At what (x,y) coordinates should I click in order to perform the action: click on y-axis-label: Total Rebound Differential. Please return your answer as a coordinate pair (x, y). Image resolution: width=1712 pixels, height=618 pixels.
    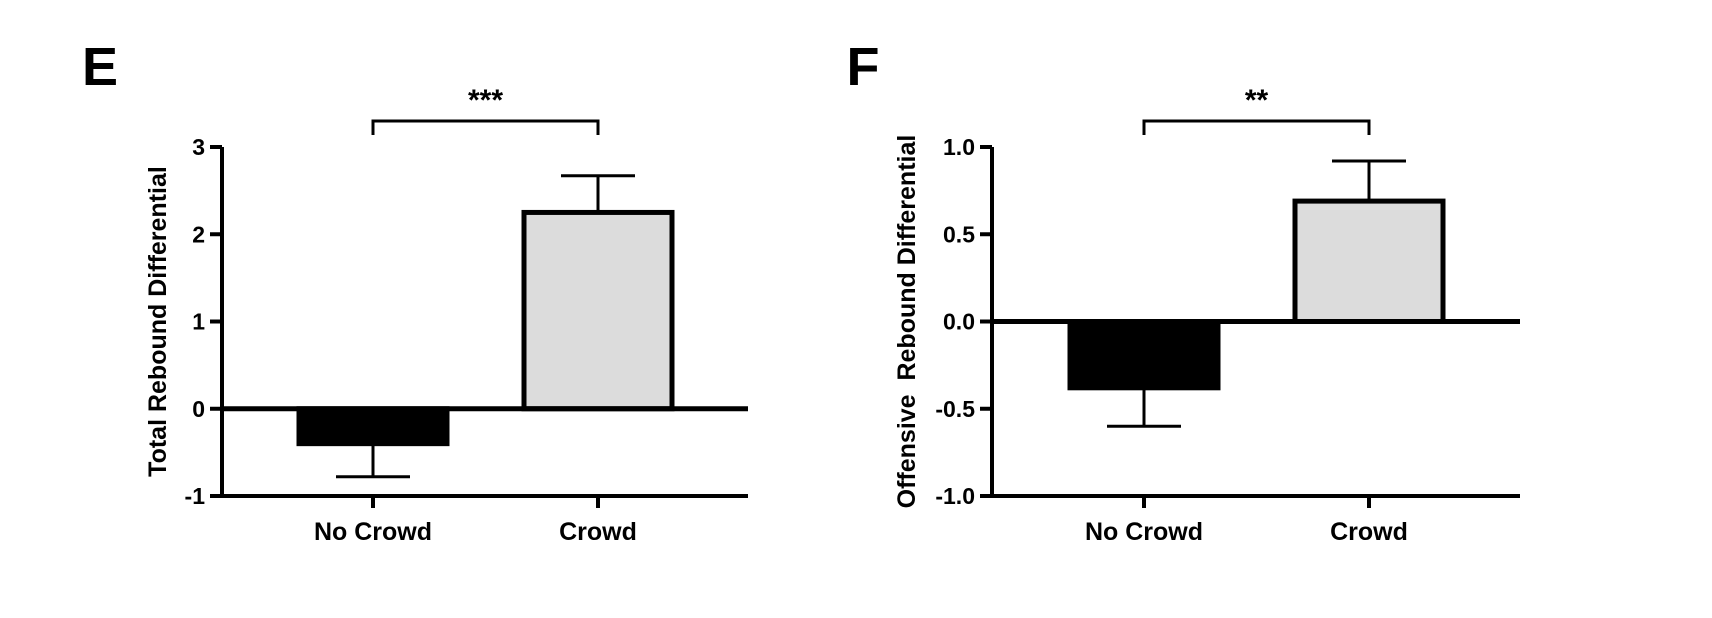
    Looking at the image, I should click on (158, 321).